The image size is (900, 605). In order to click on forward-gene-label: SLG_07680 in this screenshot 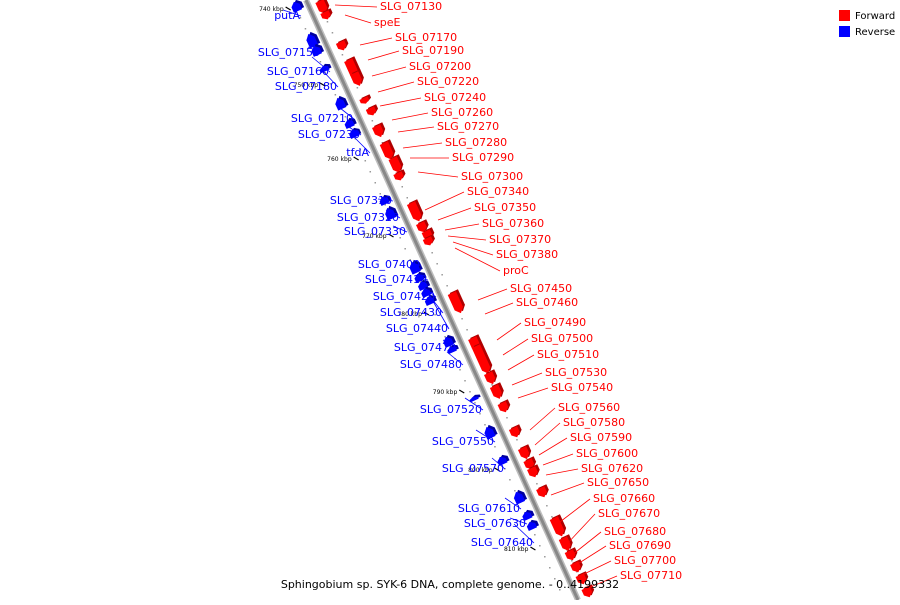, I will do `click(635, 531)`.